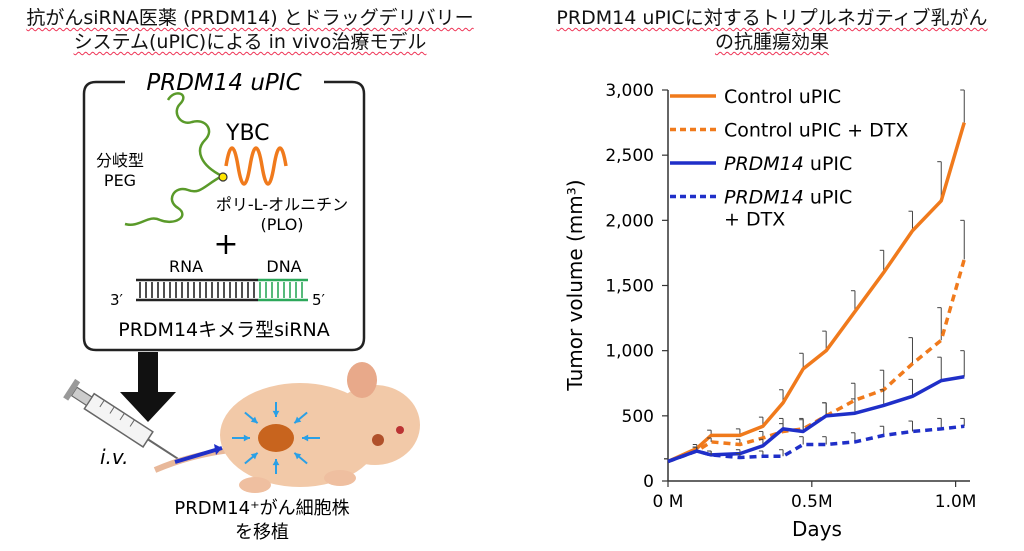 The image size is (1024, 551). Describe the element at coordinates (247, 133) in the screenshot. I see `ybc-label: YBC` at that location.